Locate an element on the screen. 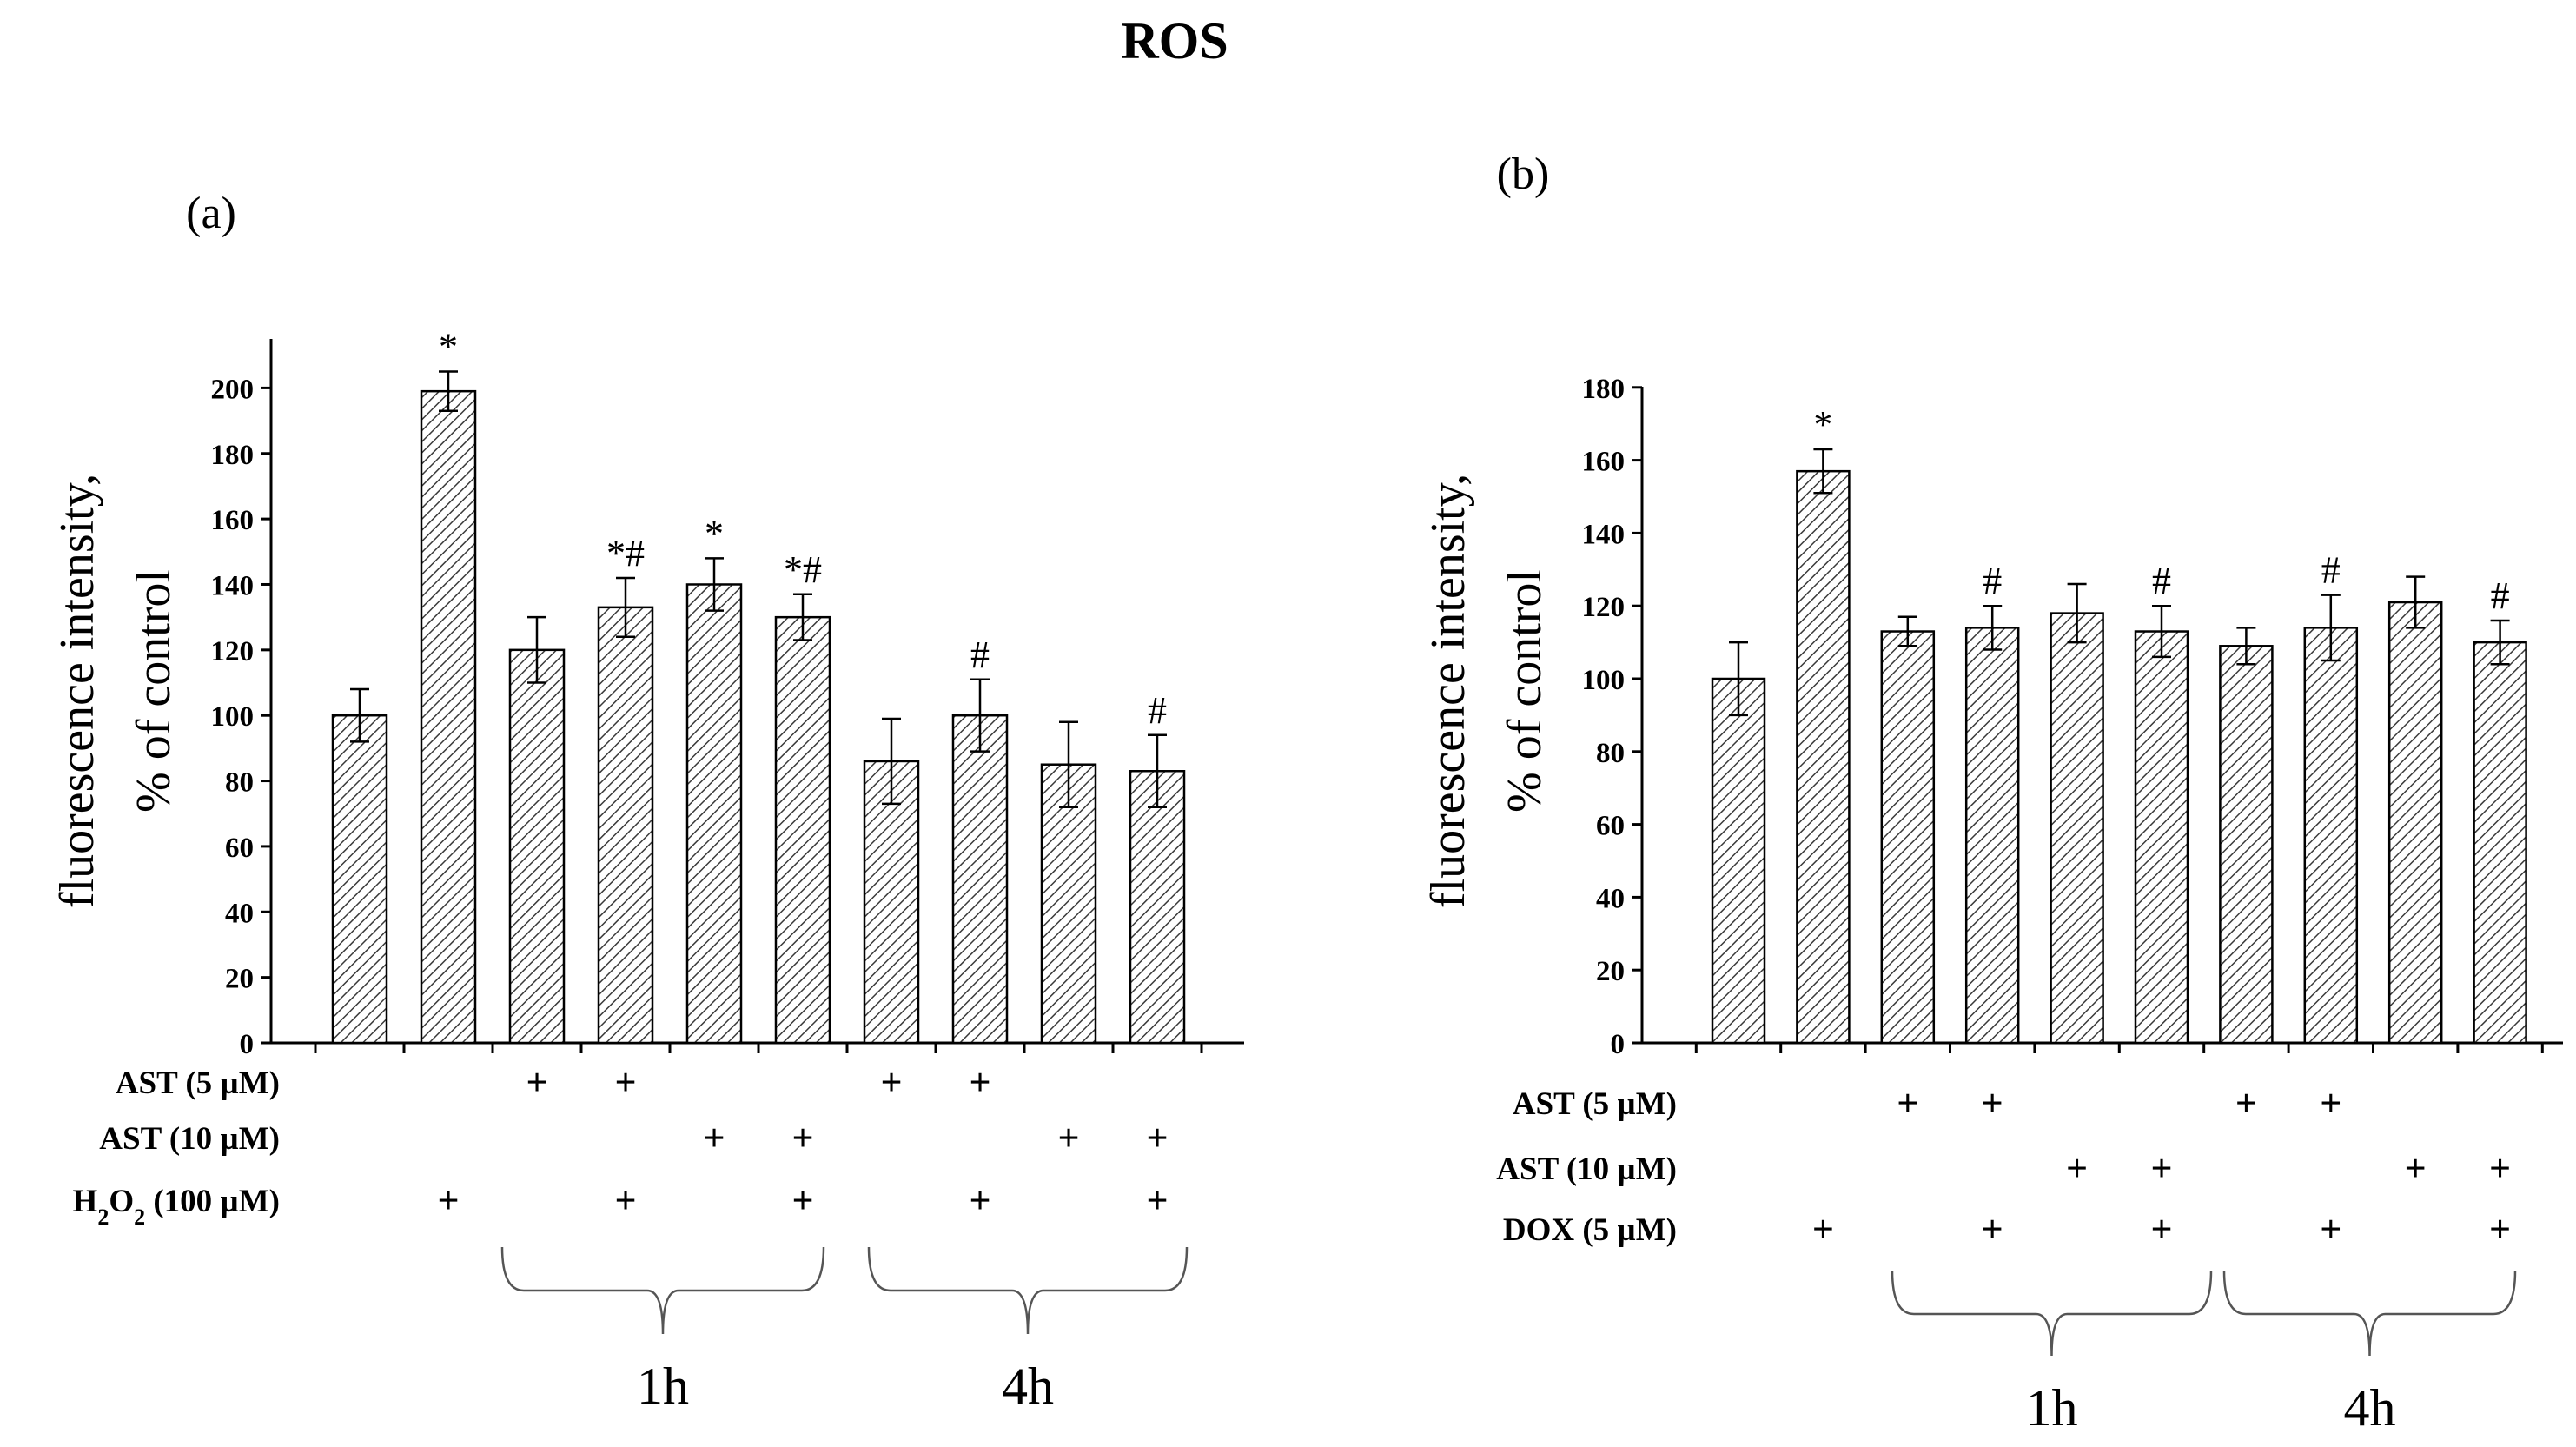 The height and width of the screenshot is (1447, 2576). panel-label: (a) is located at coordinates (211, 213).